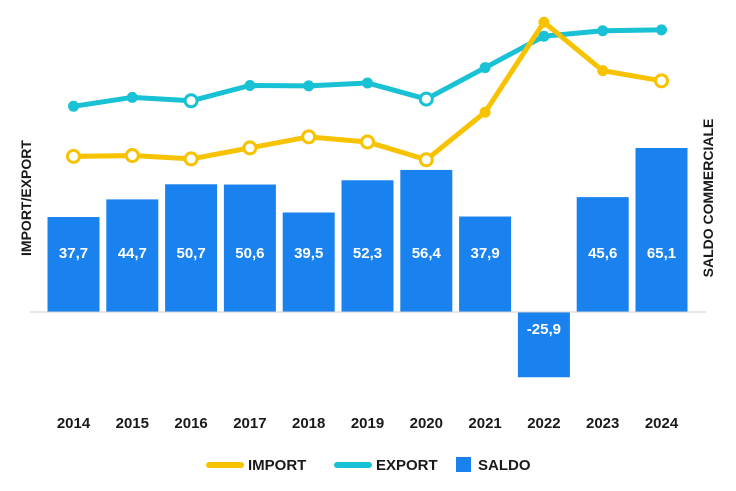 This screenshot has height=491, width=736. I want to click on saldo-bar-2017, so click(249, 248).